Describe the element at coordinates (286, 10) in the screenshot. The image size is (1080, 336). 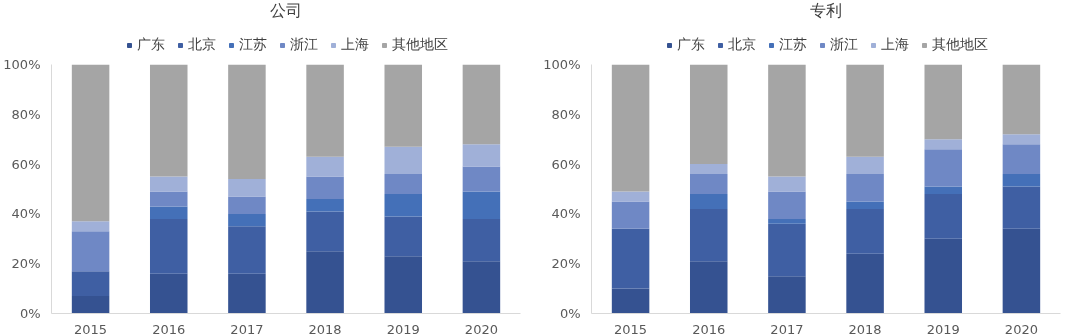
I see `chart-title: 公司` at that location.